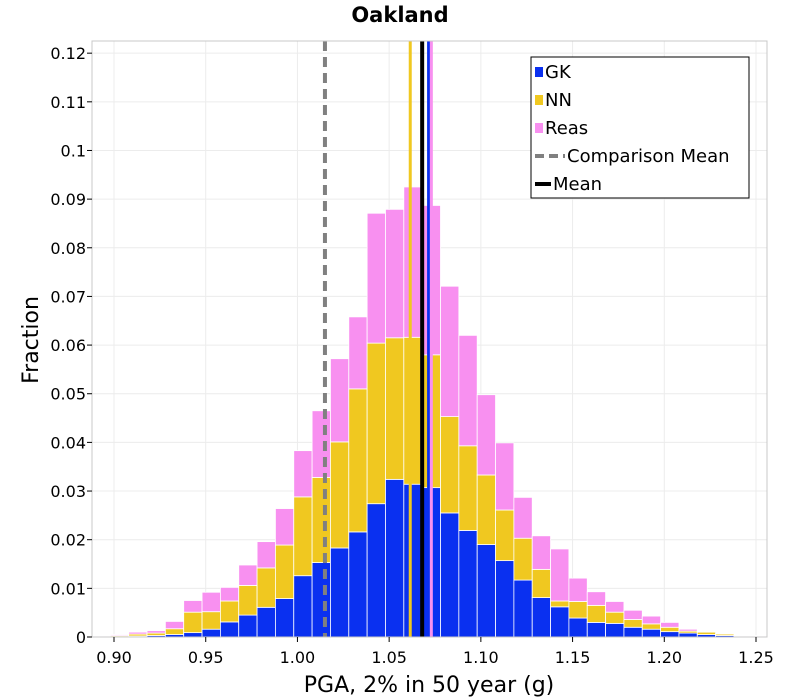 Image resolution: width=800 pixels, height=700 pixels. What do you see at coordinates (81, 637) in the screenshot?
I see `y-tick-label: 0` at bounding box center [81, 637].